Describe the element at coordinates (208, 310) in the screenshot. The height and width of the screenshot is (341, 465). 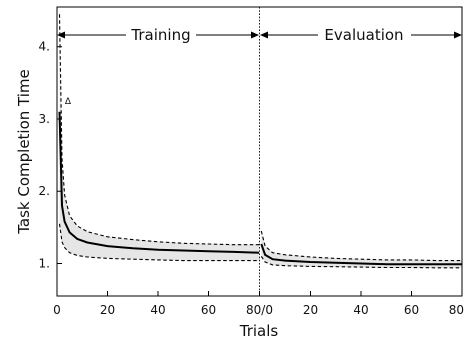
I see `x-tick-label-3: 60` at that location.